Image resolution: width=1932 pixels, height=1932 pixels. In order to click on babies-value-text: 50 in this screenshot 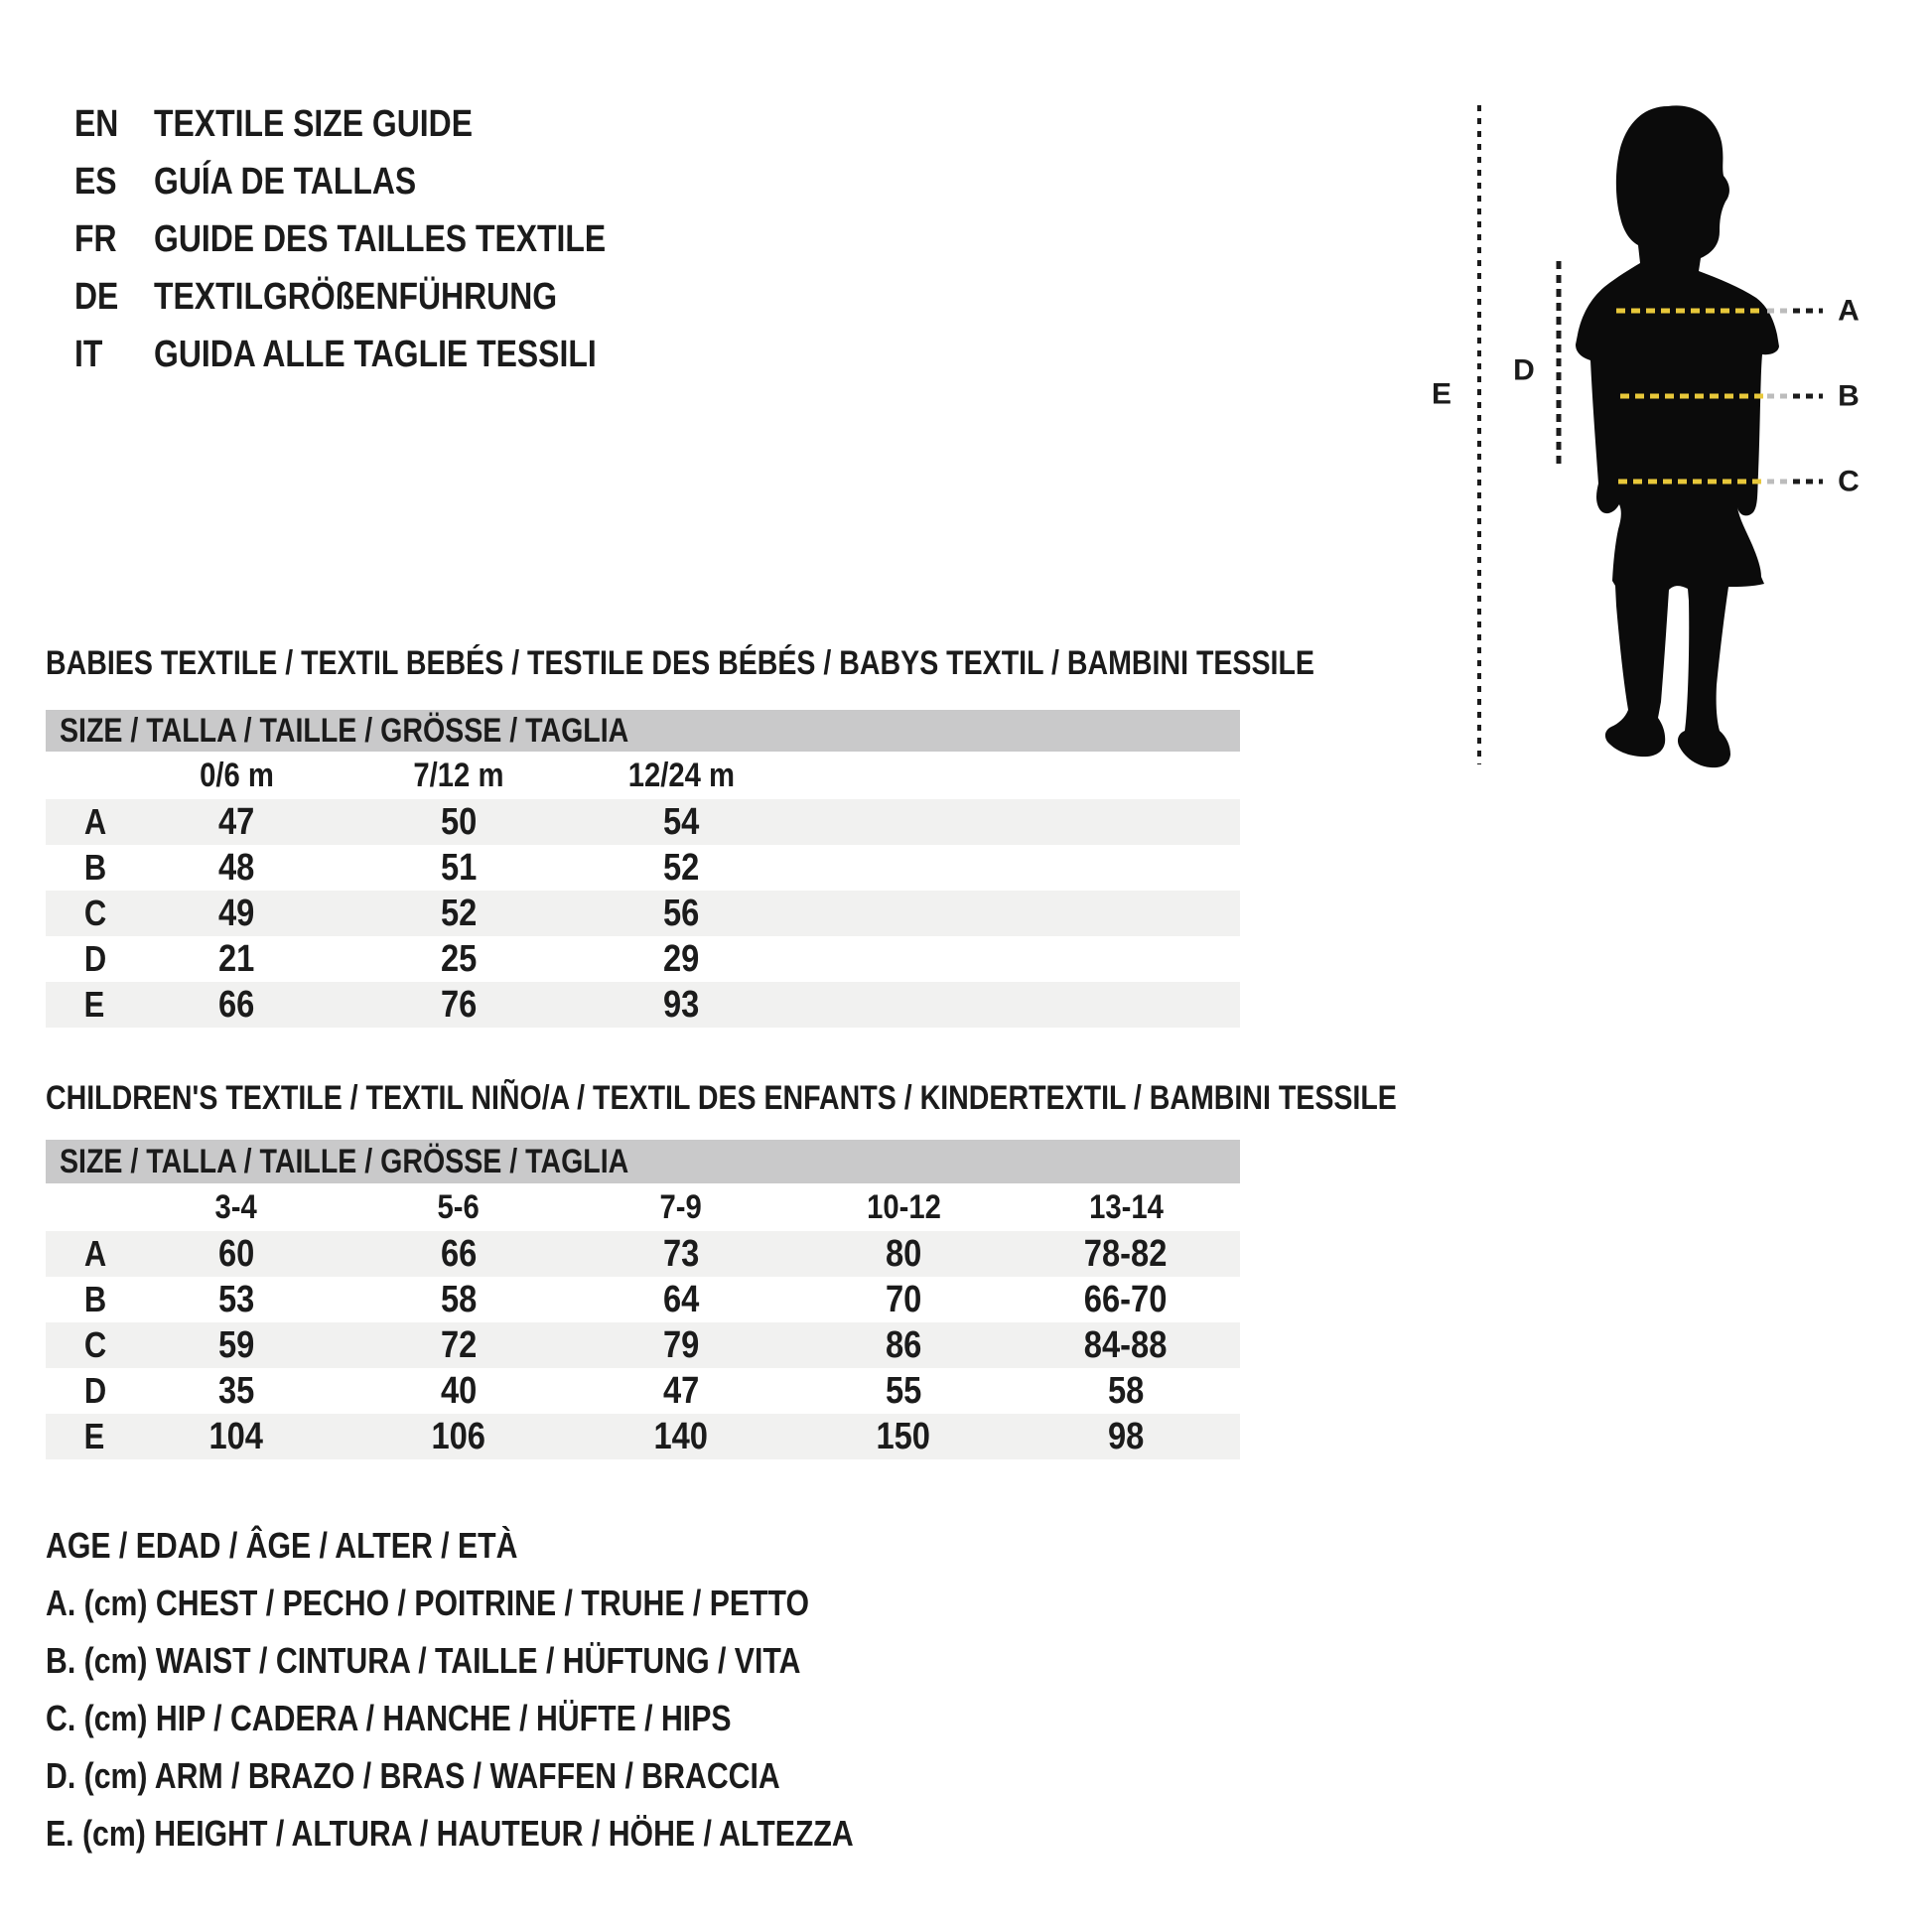, I will do `click(459, 822)`.